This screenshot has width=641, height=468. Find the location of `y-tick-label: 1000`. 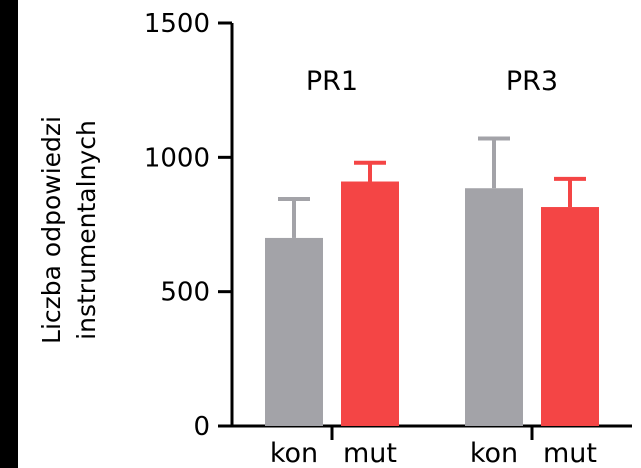

y-tick-label: 1000 is located at coordinates (177, 158).